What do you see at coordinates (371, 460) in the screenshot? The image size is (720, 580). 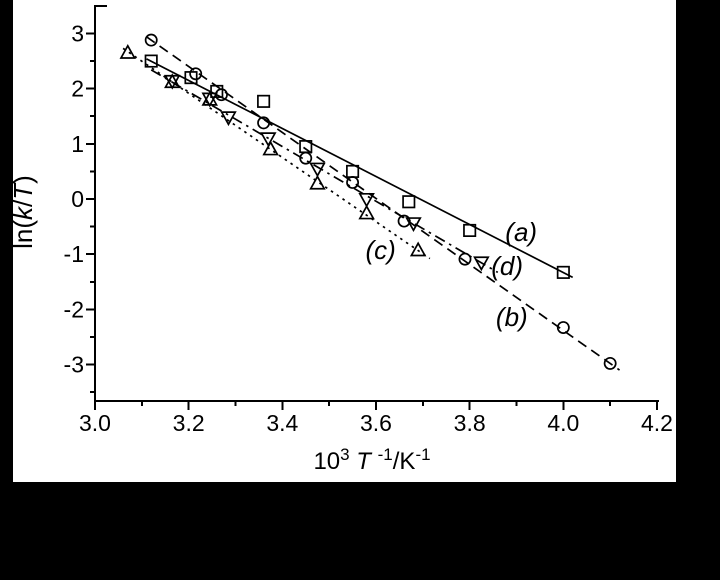 I see `x-axis-title: 103 T -1/K-1` at bounding box center [371, 460].